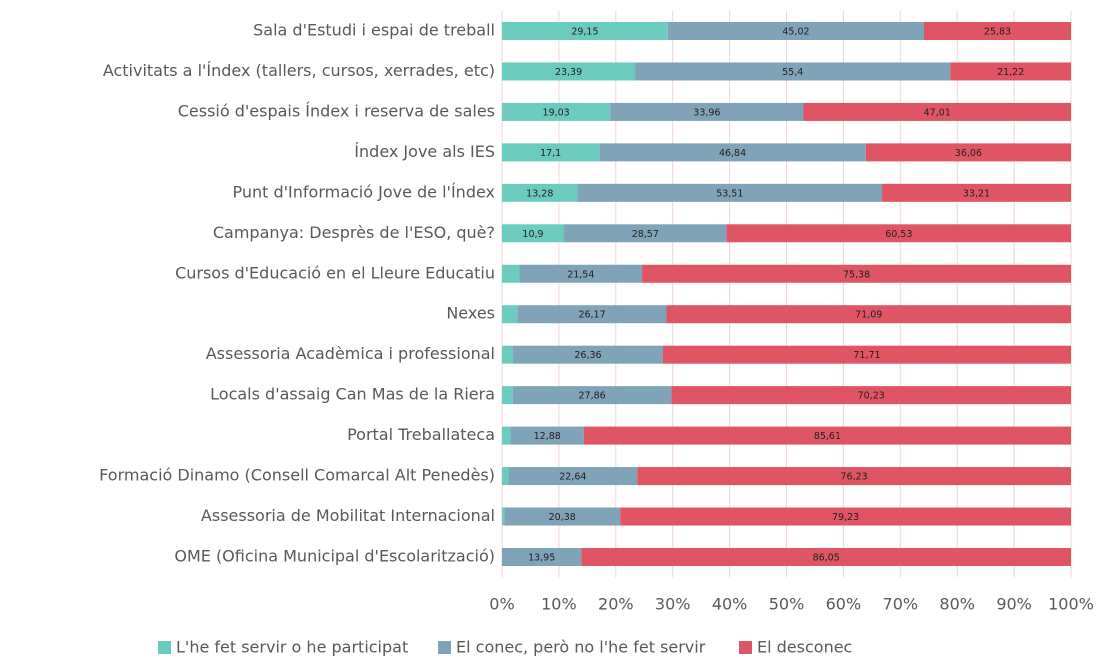 This screenshot has height=666, width=1099. I want to click on legend-label: El desconec, so click(804, 647).